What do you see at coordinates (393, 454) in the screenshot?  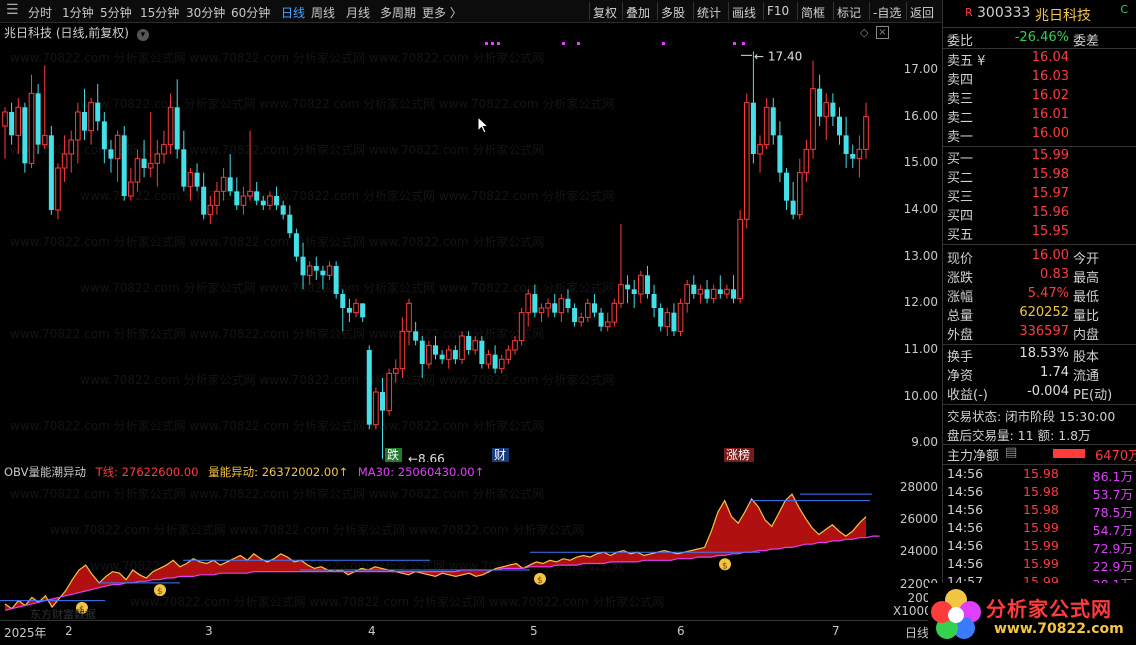 I see `event-marker: 跌` at bounding box center [393, 454].